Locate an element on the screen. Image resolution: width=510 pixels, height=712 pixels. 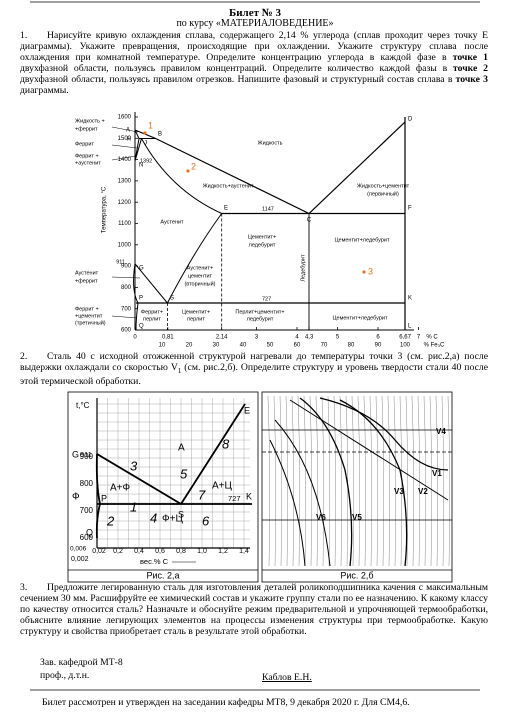
x-tick-label: 4 is located at coordinates (297, 338).